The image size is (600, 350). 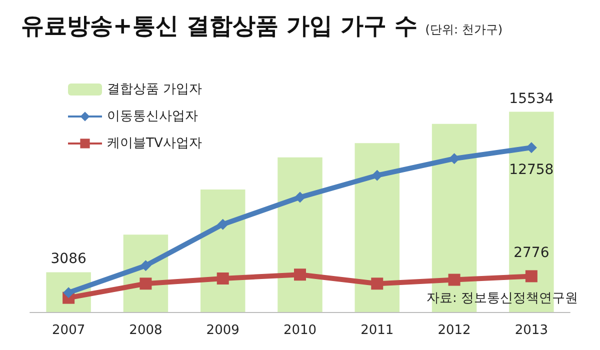 What do you see at coordinates (154, 143) in the screenshot?
I see `legend-label: 케이블TV사업자` at bounding box center [154, 143].